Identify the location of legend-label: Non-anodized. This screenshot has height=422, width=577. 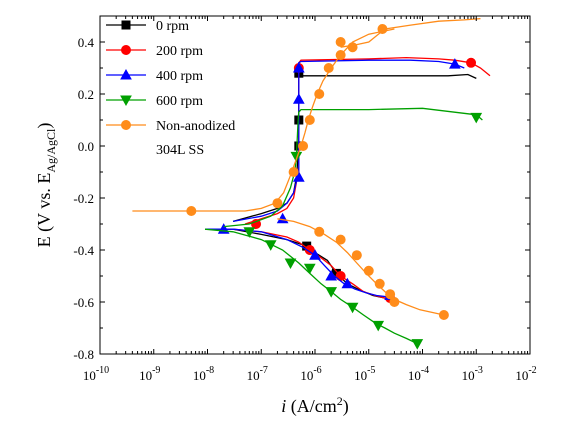
(195, 126).